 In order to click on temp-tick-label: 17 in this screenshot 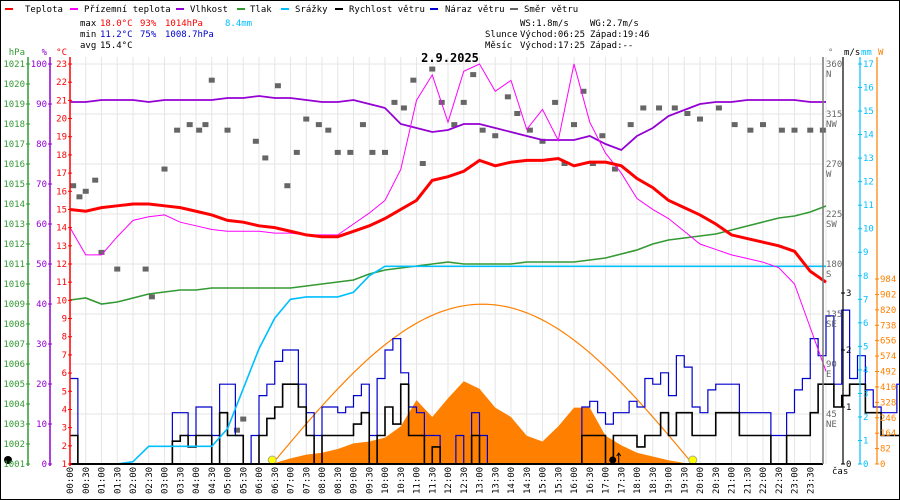, I will do `click(61, 174)`.